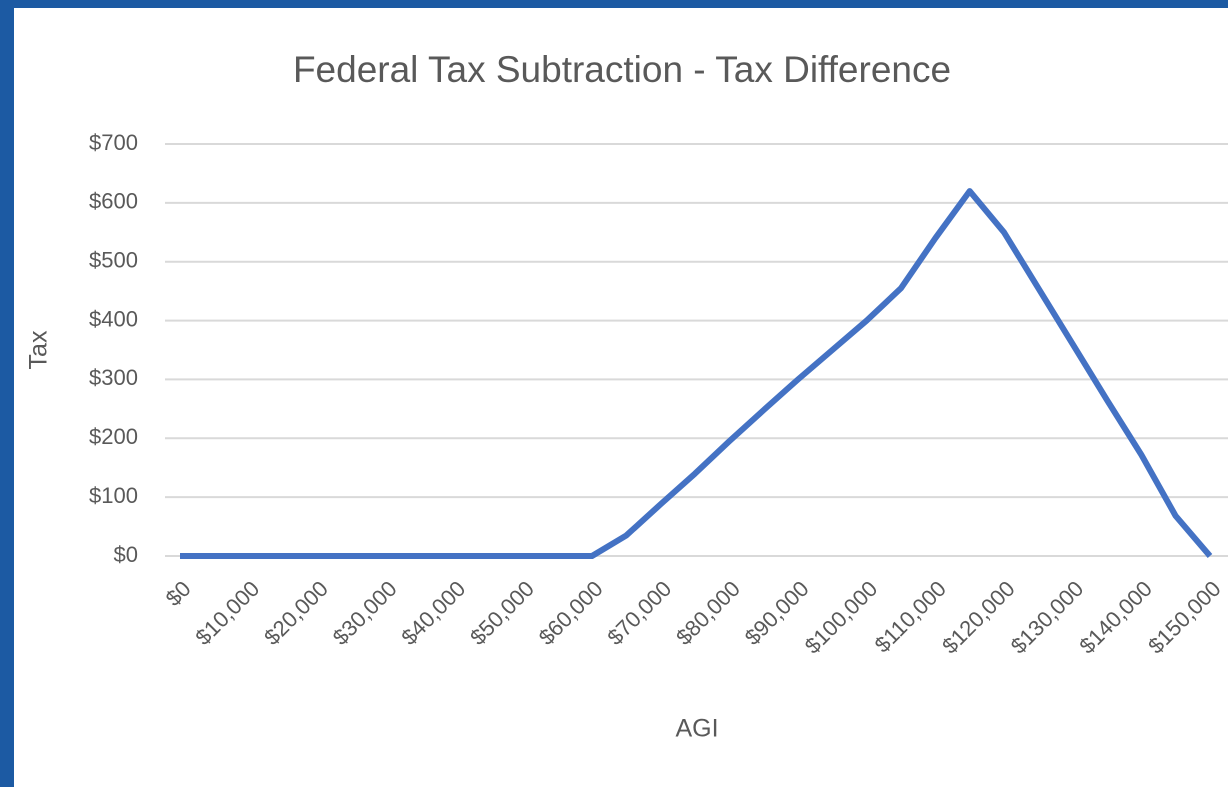 The width and height of the screenshot is (1228, 787). What do you see at coordinates (126, 554) in the screenshot?
I see `y-tick-label: $0` at bounding box center [126, 554].